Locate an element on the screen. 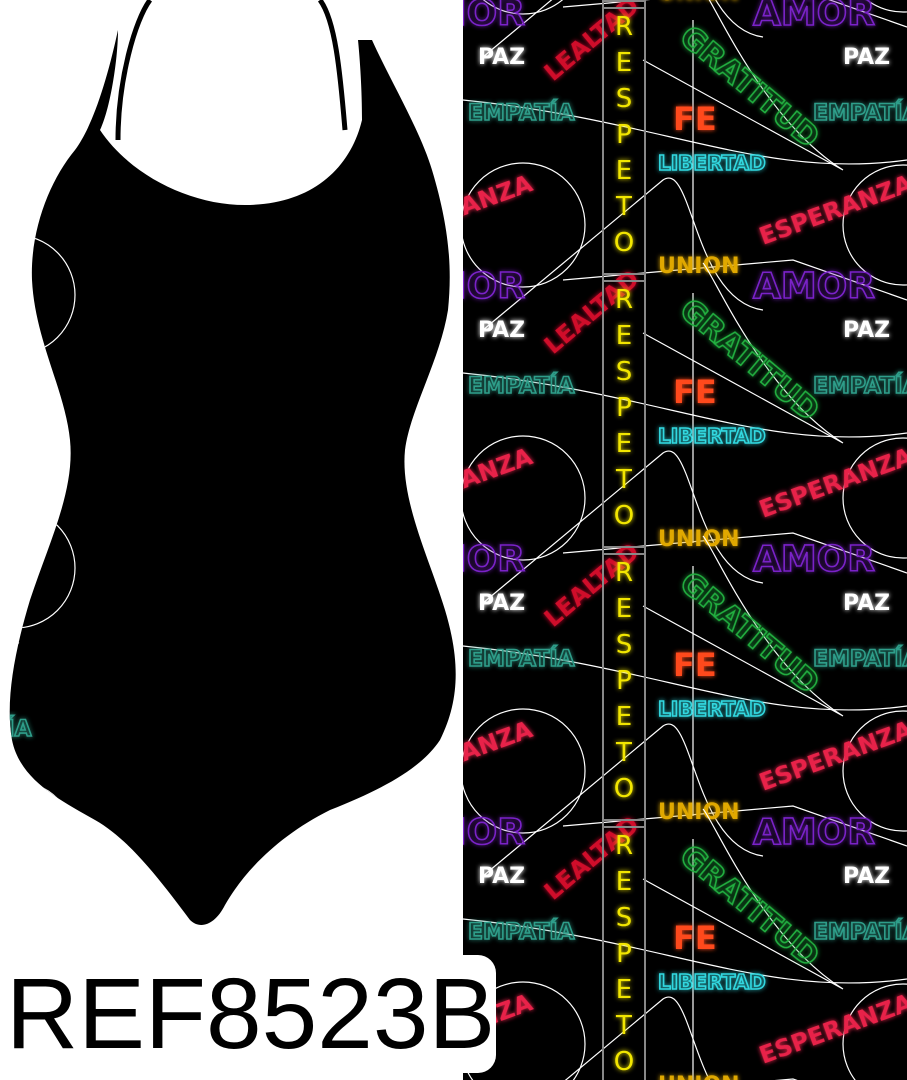  left-strap is located at coordinates (134, 70).